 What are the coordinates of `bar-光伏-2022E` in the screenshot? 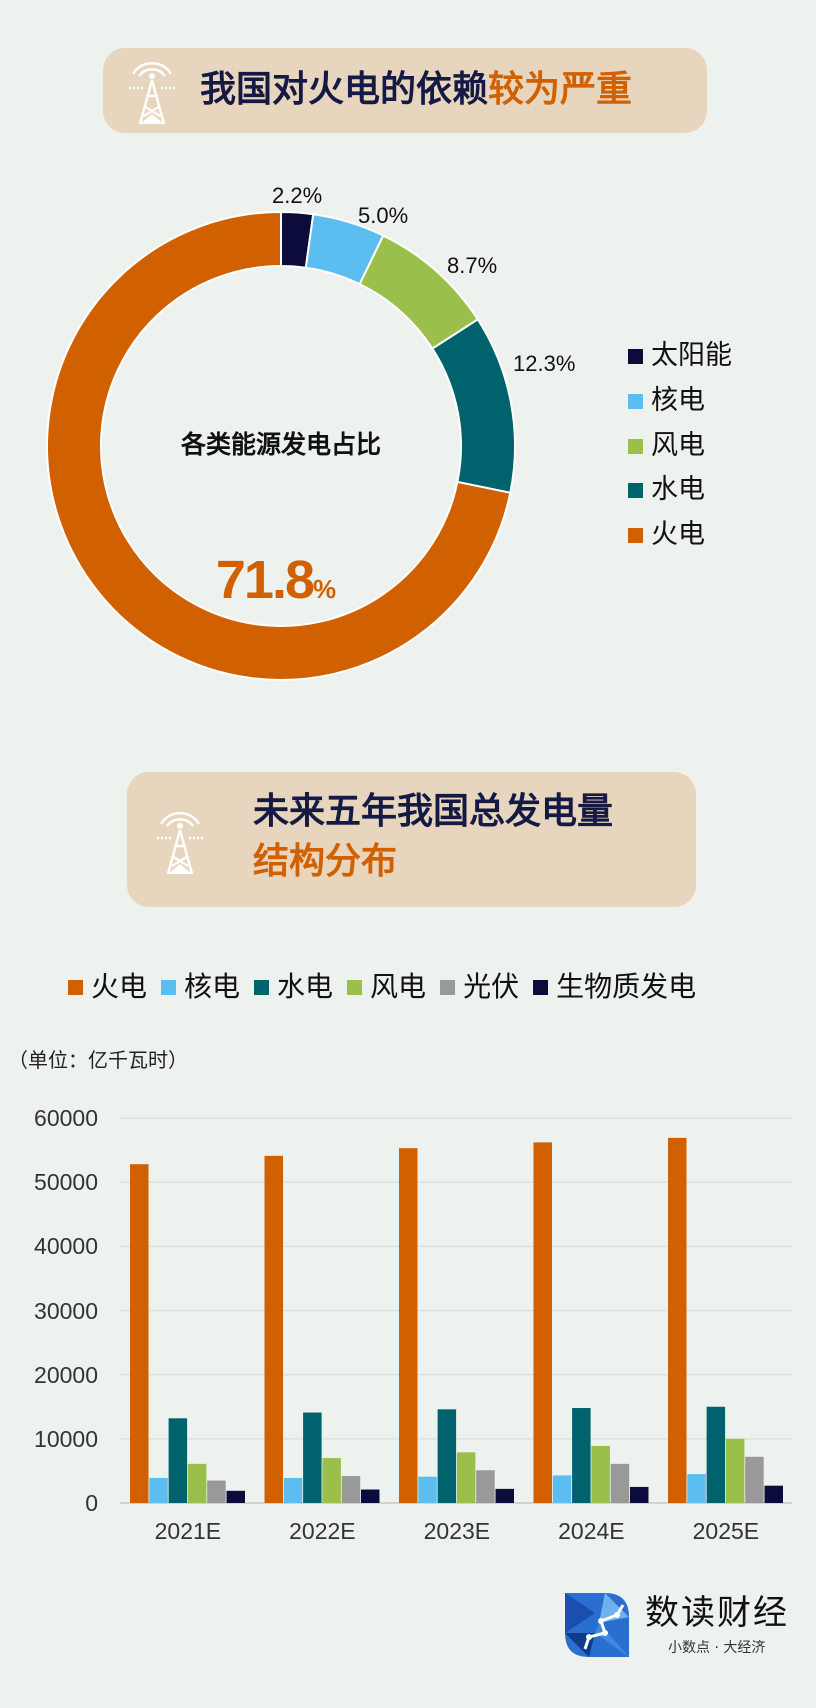 It's located at (351, 1489).